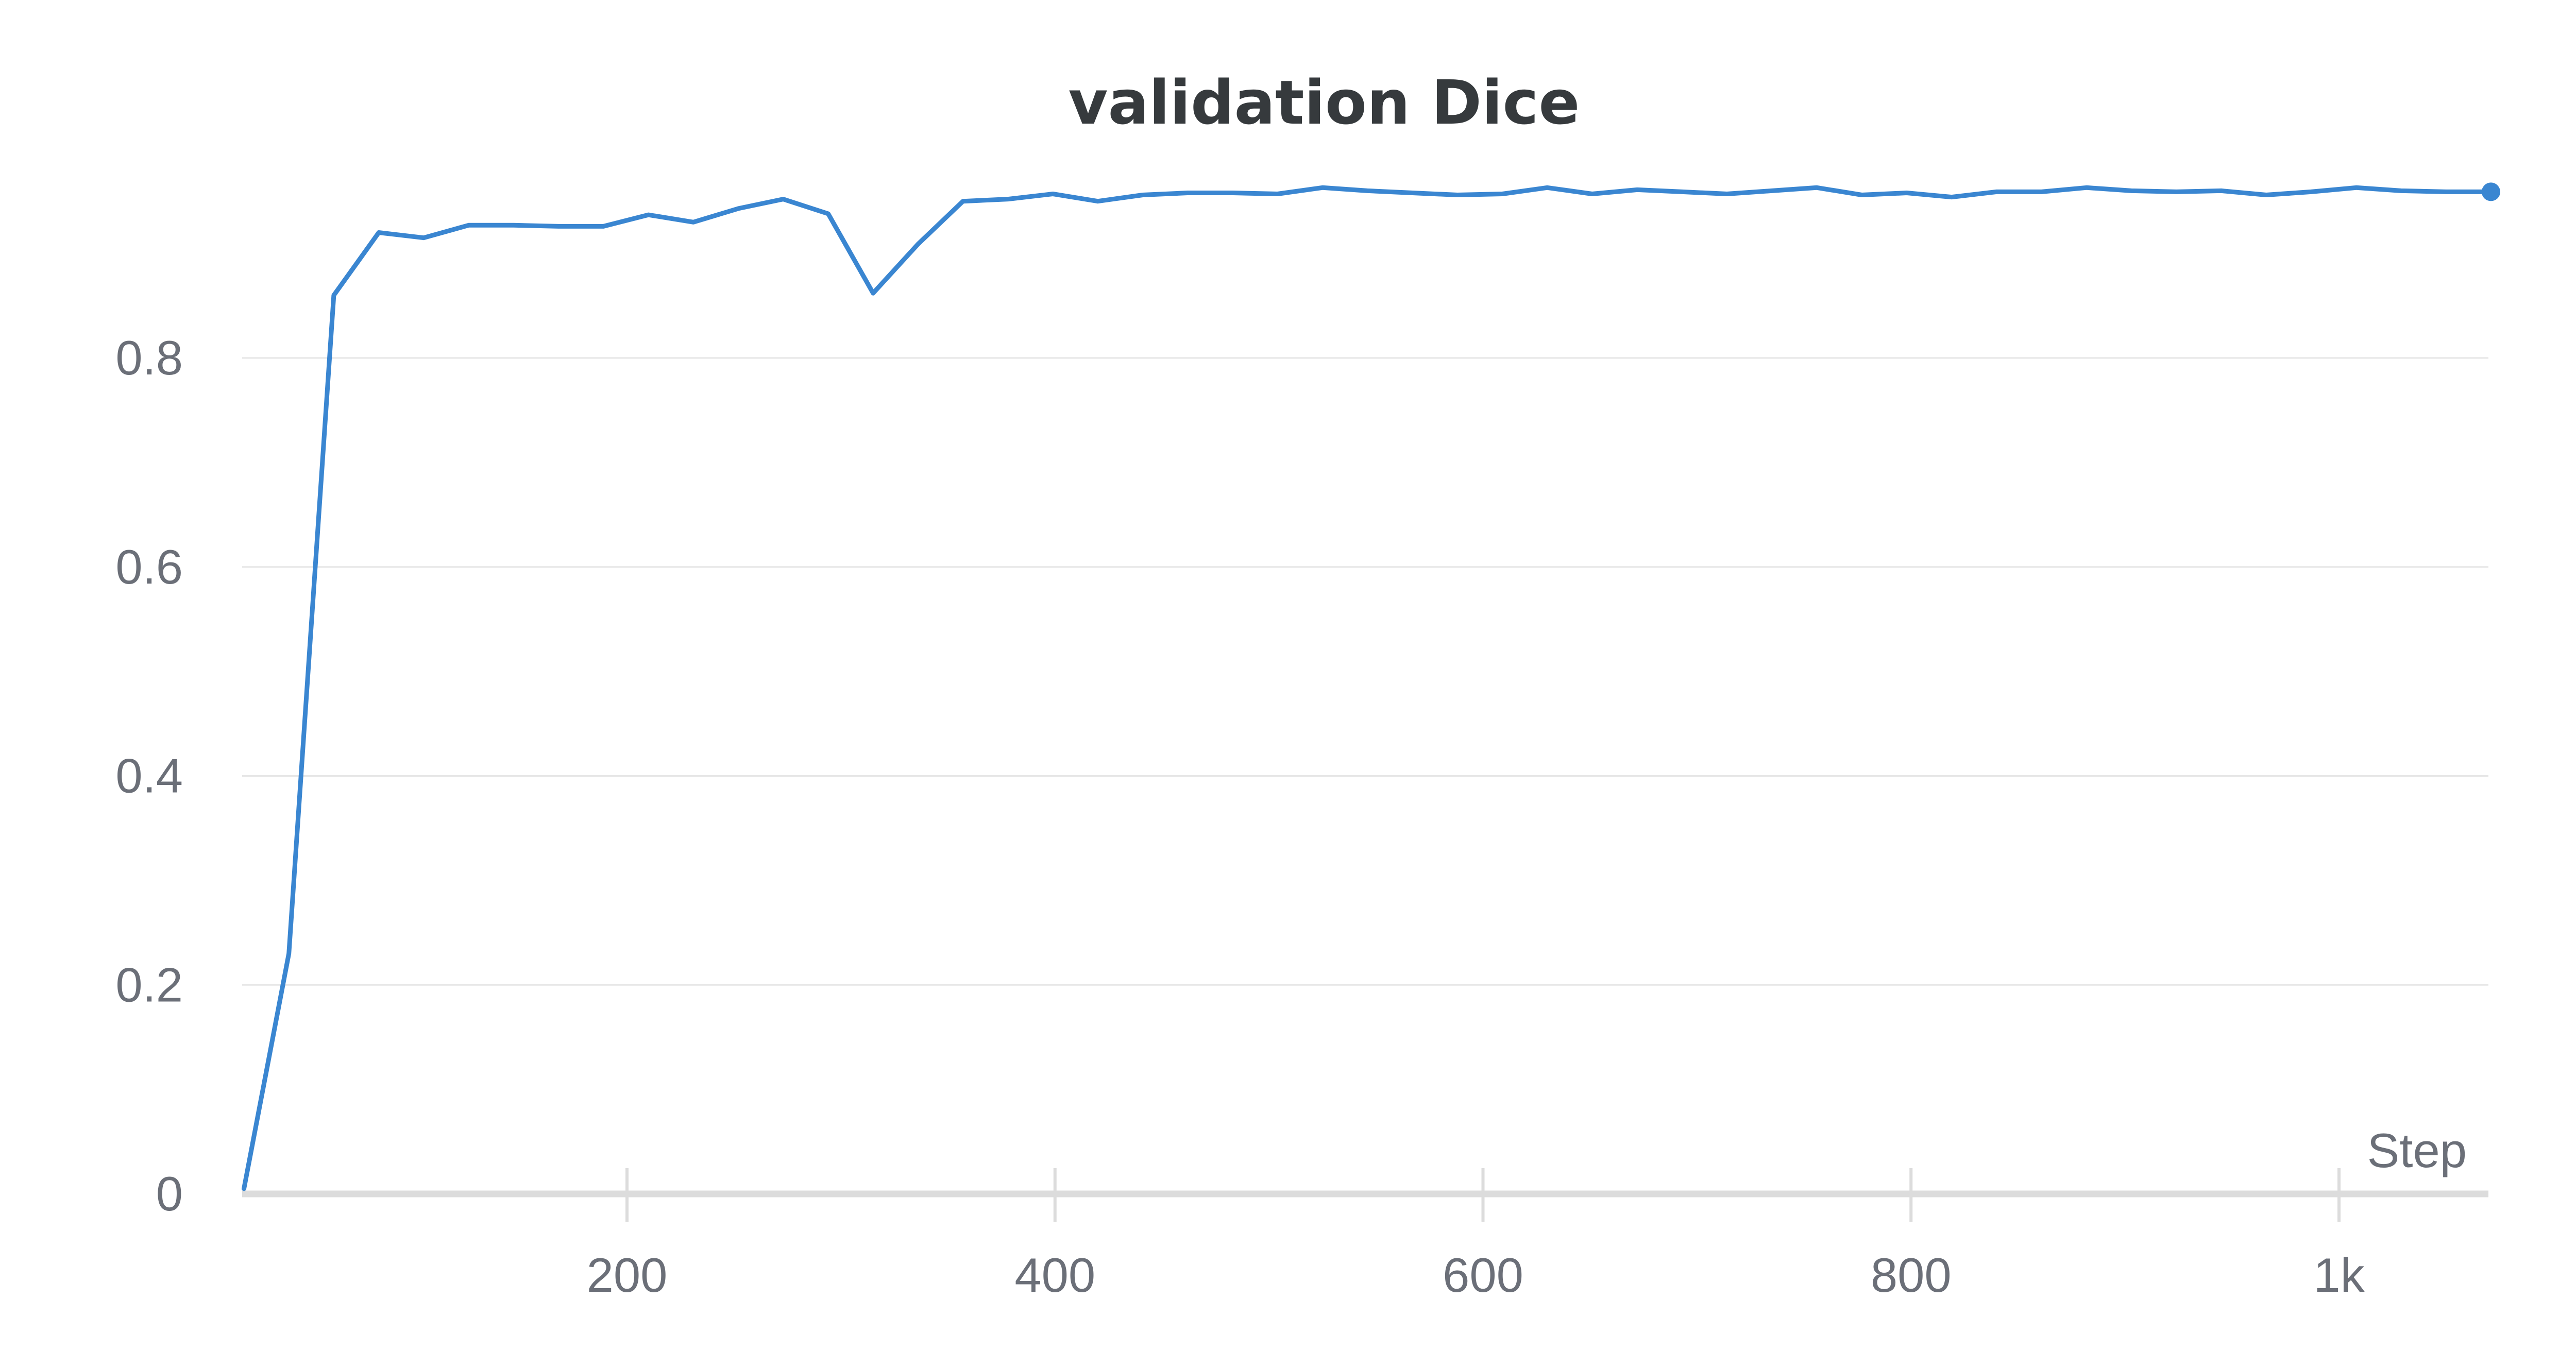  What do you see at coordinates (2490, 191) in the screenshot?
I see `last-point-marker` at bounding box center [2490, 191].